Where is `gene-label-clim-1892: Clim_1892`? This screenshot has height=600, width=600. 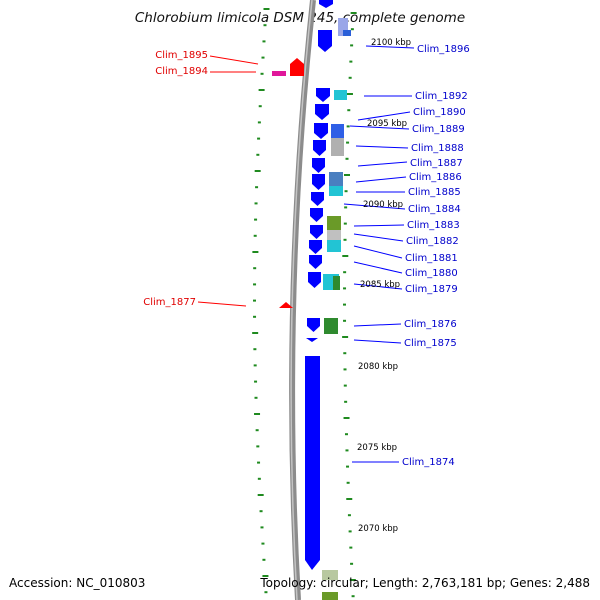 gene-label-clim-1892: Clim_1892 is located at coordinates (441, 96).